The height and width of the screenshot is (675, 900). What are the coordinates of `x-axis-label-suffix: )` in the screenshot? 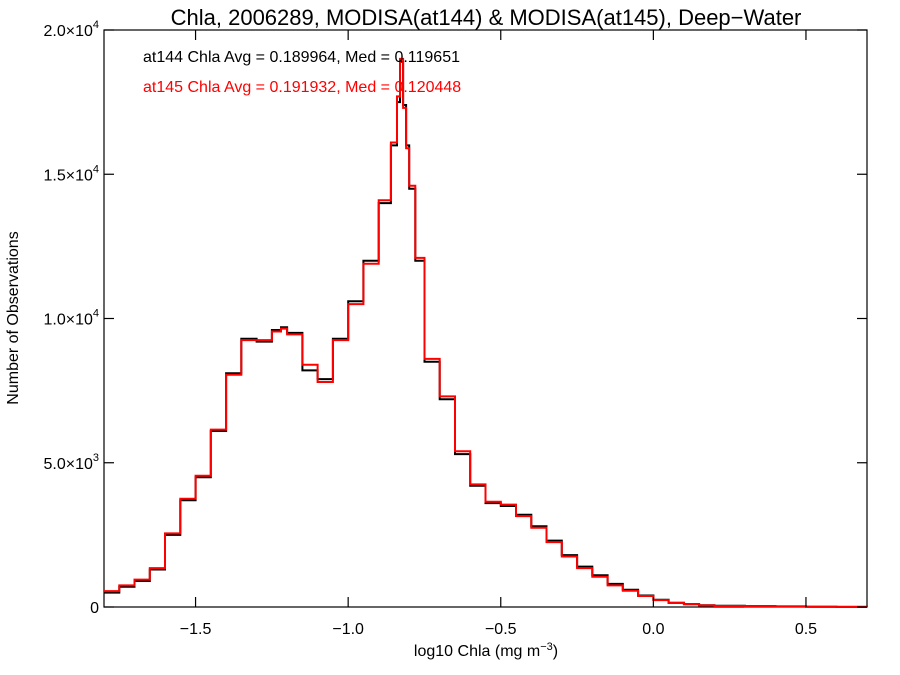 It's located at (555, 651).